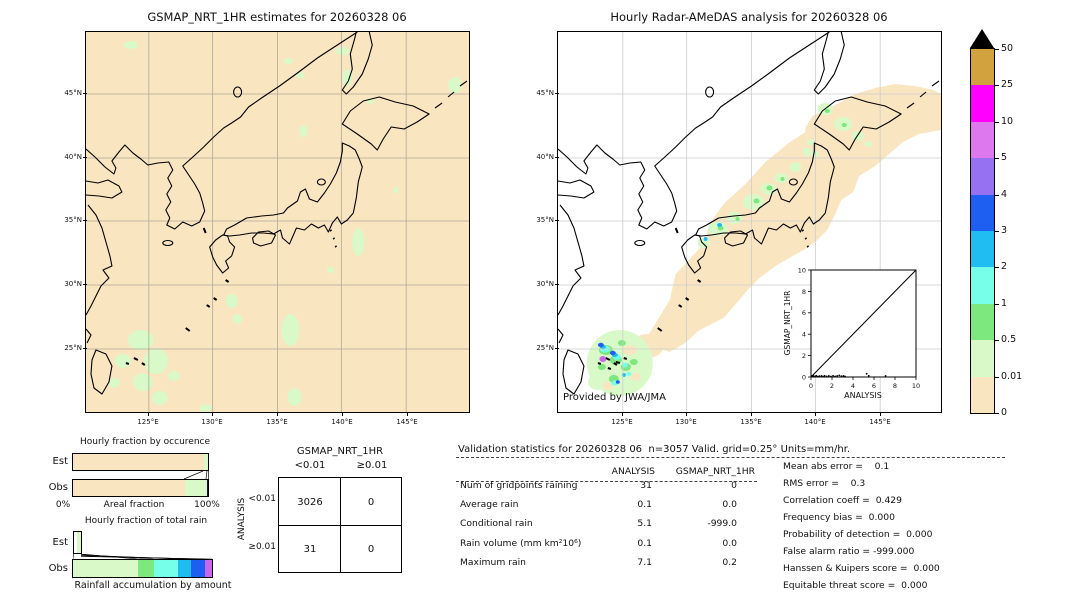  I want to click on stat-value: 0, so click(734, 485).